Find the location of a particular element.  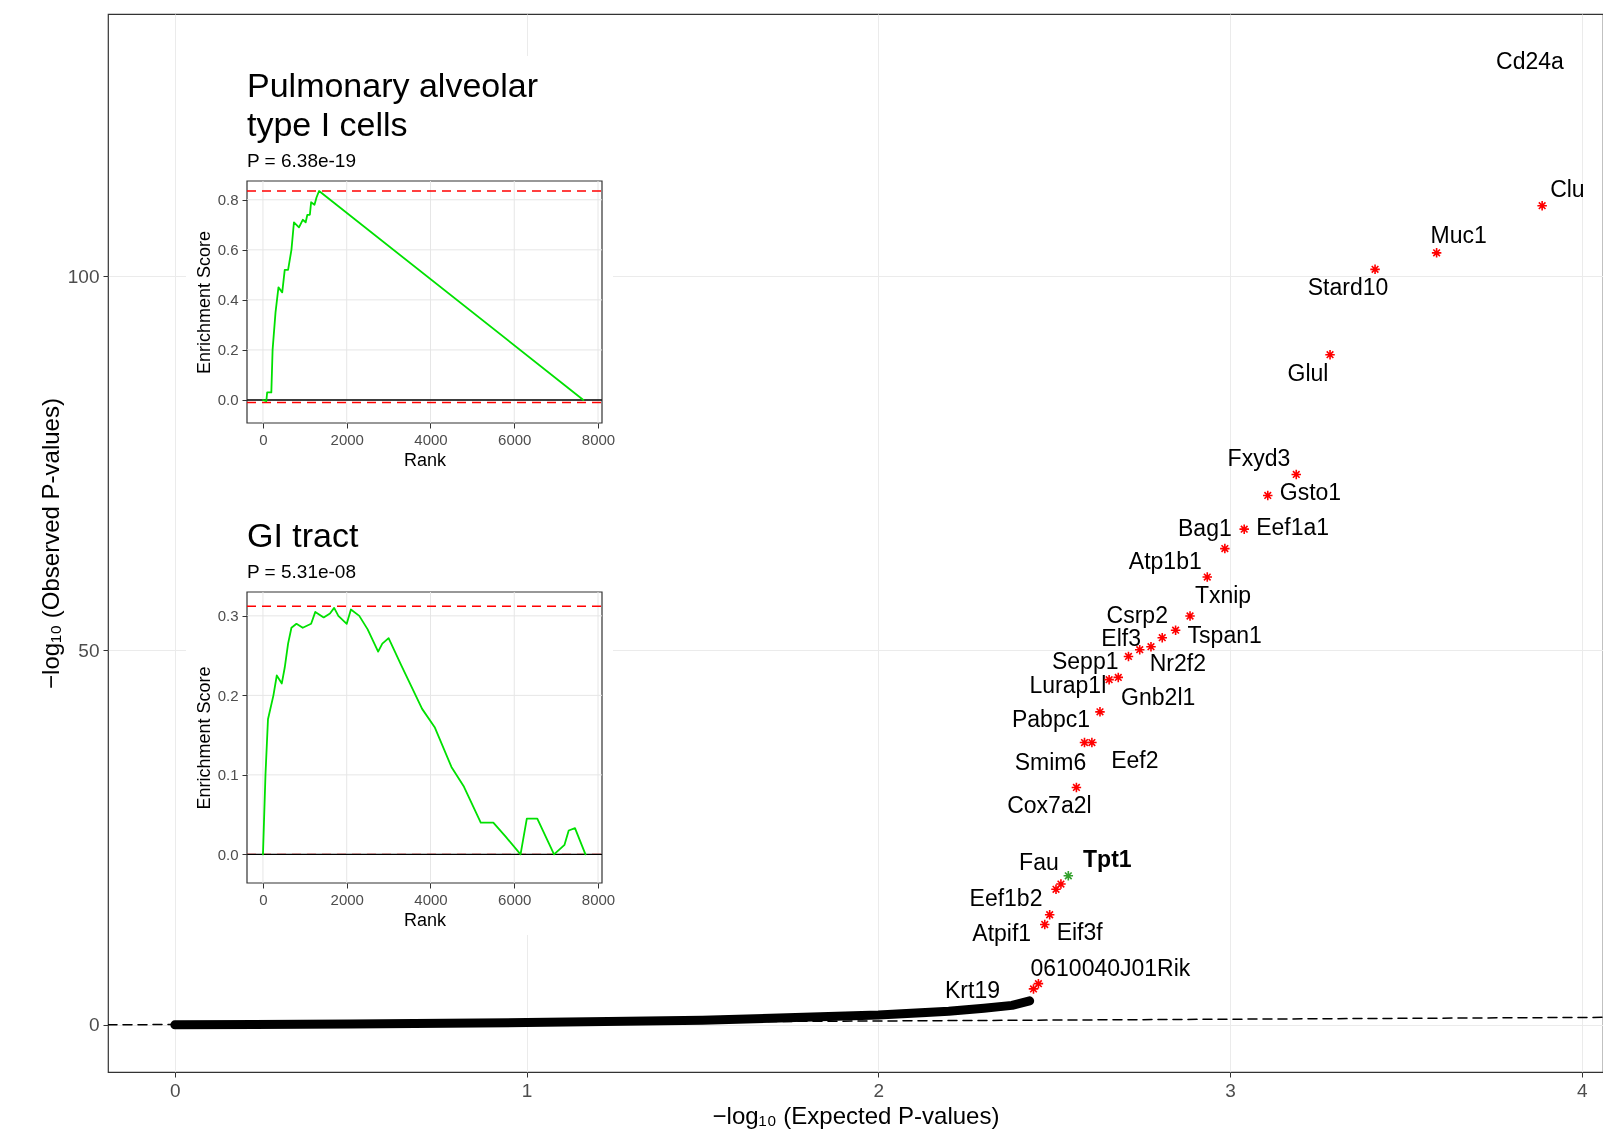

series-label: Txnip is located at coordinates (1223, 595).